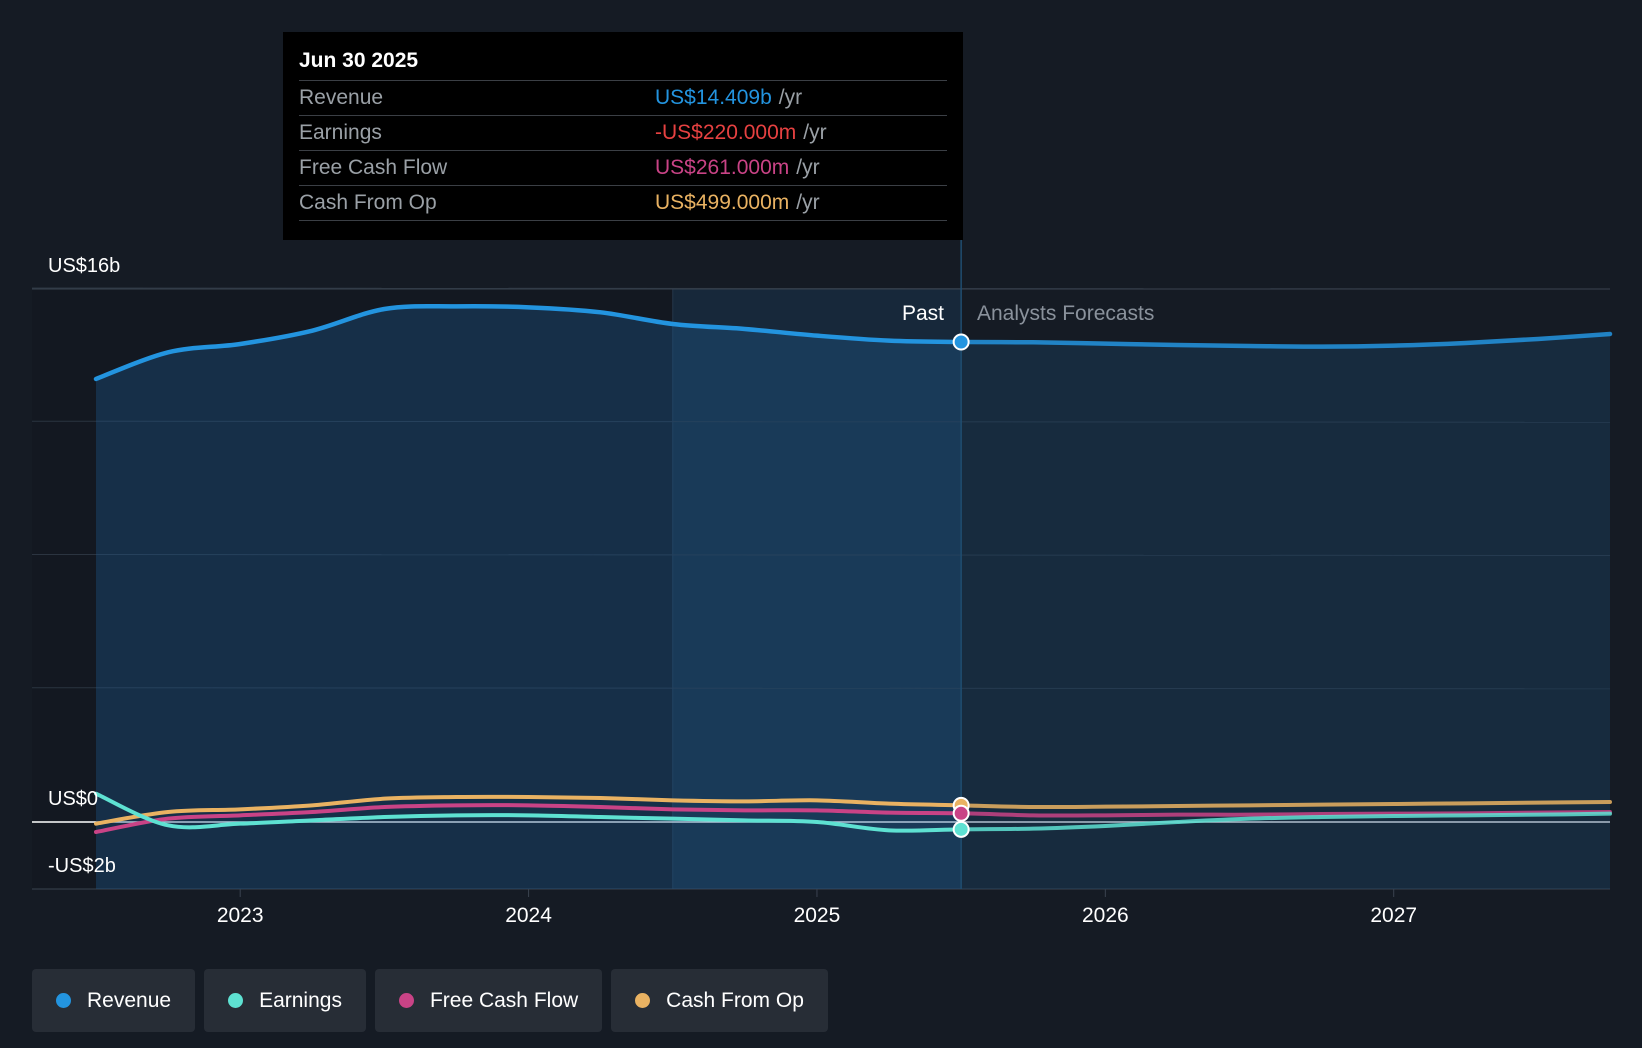  Describe the element at coordinates (961, 342) in the screenshot. I see `revenue-marker` at that location.